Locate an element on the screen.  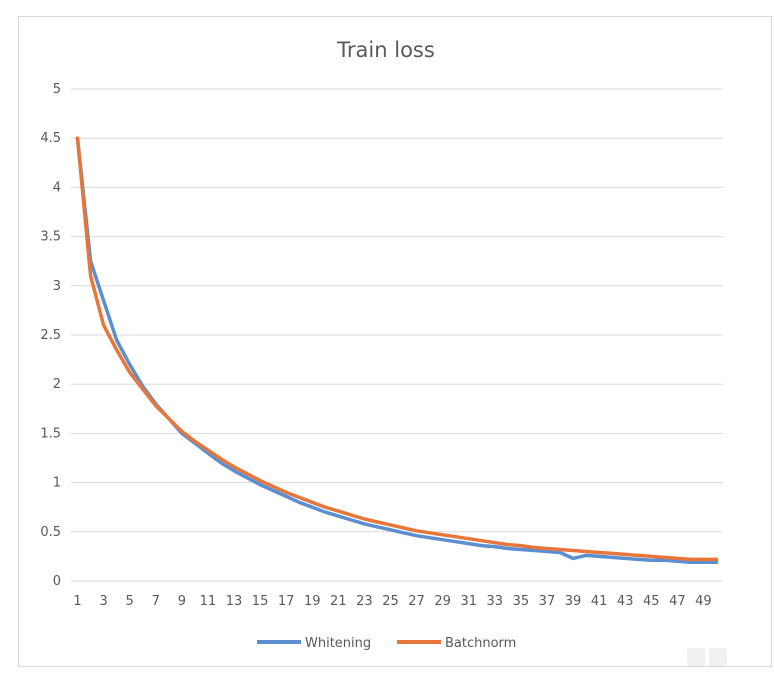
y-tick-label: 1 is located at coordinates (57, 483).